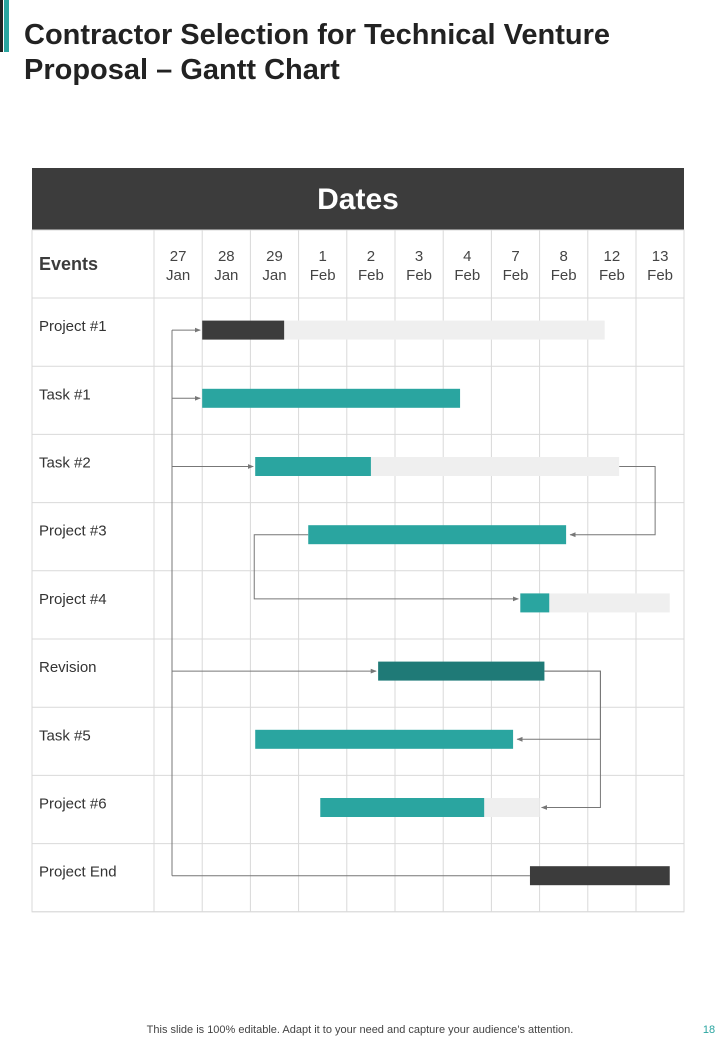  What do you see at coordinates (78, 872) in the screenshot?
I see `event-label: Project End` at bounding box center [78, 872].